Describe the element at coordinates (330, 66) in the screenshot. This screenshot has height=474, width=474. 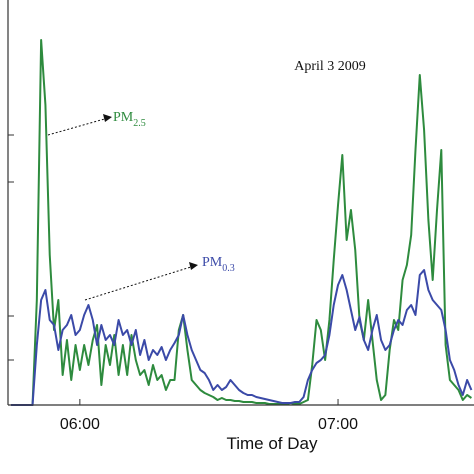
I see `annotation: April 3 2009` at that location.